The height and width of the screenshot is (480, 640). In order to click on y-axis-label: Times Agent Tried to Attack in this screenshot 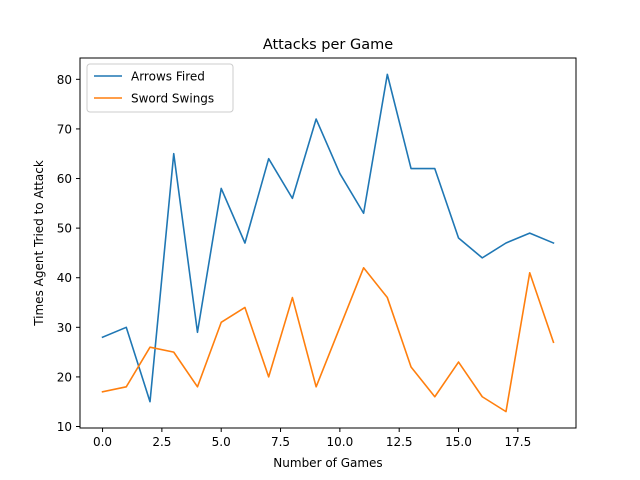, I will do `click(39, 243)`.